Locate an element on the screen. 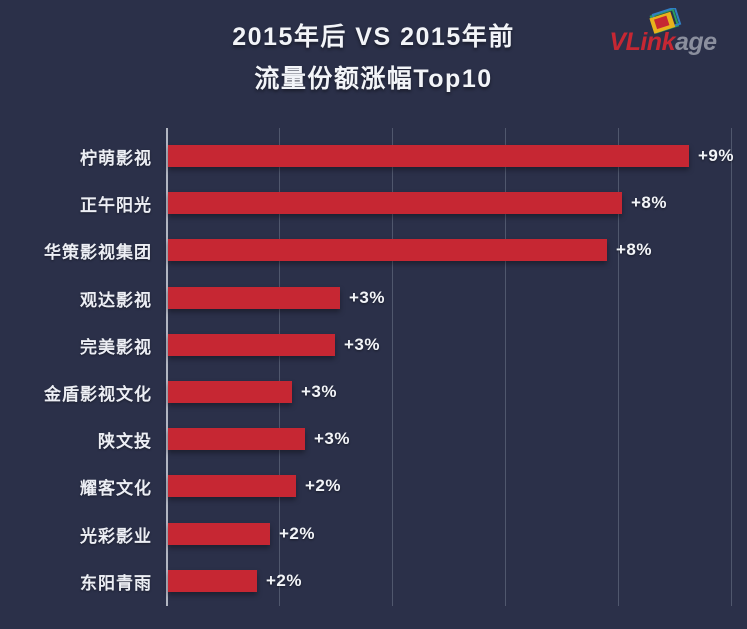 The image size is (747, 629). chart-row: 陕文投 +3% is located at coordinates (373, 439).